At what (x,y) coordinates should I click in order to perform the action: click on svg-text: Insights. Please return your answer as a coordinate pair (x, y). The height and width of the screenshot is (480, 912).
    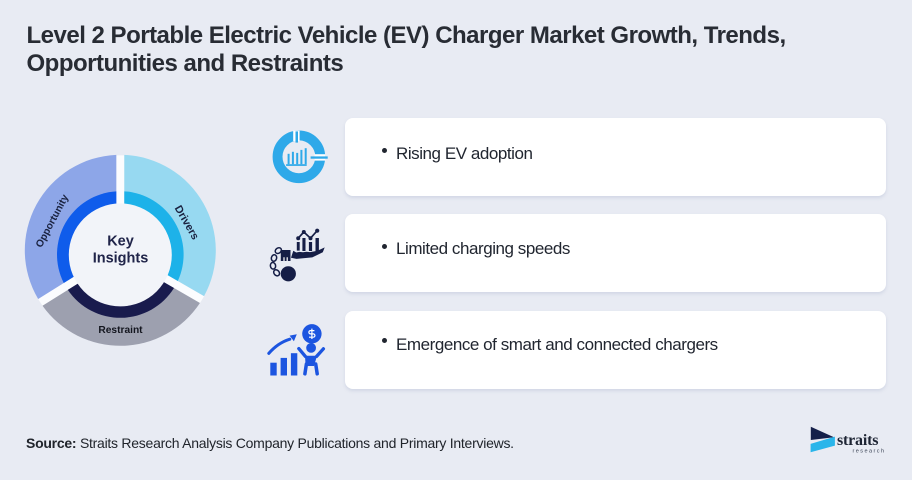
    Looking at the image, I should click on (121, 259).